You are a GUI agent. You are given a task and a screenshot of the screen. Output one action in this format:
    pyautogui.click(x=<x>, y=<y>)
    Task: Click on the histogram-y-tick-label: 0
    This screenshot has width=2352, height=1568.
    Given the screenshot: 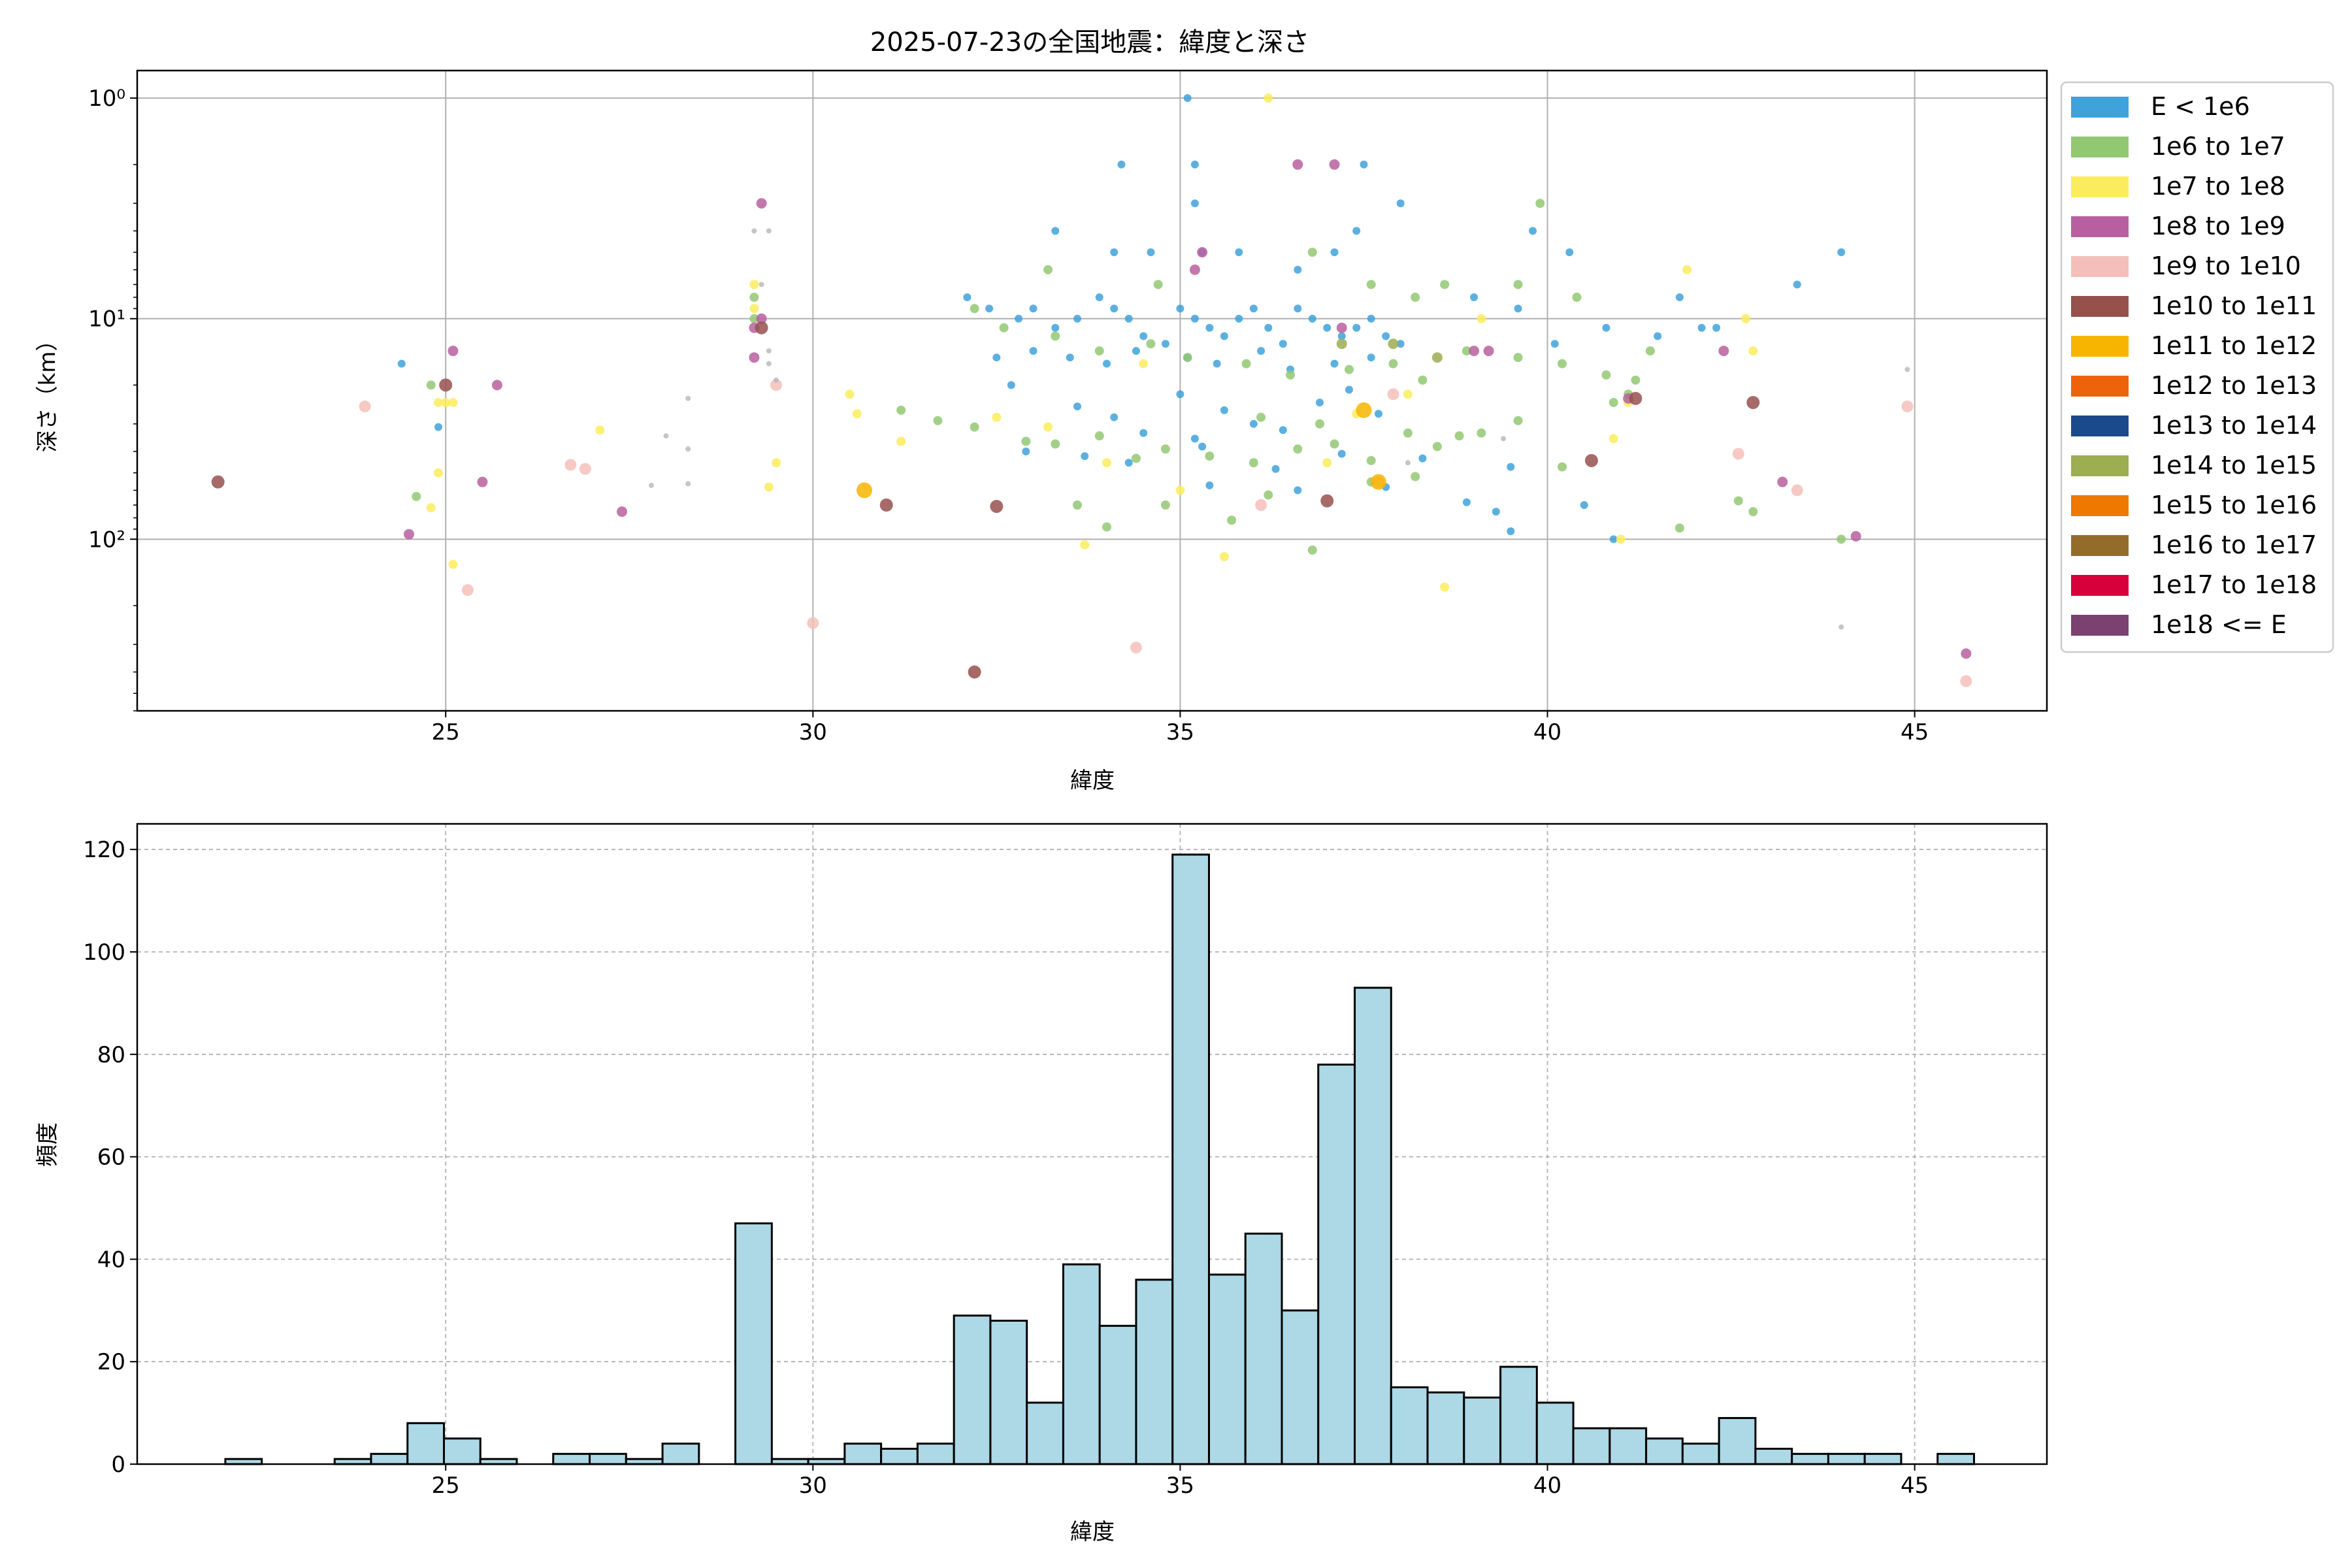 What is the action you would take?
    pyautogui.click(x=118, y=1465)
    